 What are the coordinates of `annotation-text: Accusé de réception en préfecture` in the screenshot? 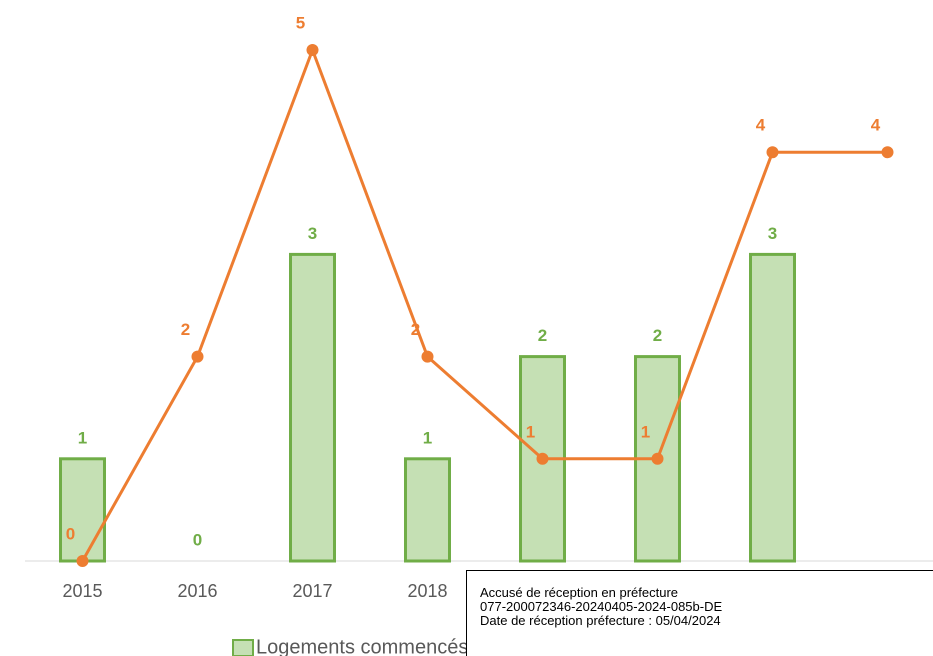 It's located at (579, 592).